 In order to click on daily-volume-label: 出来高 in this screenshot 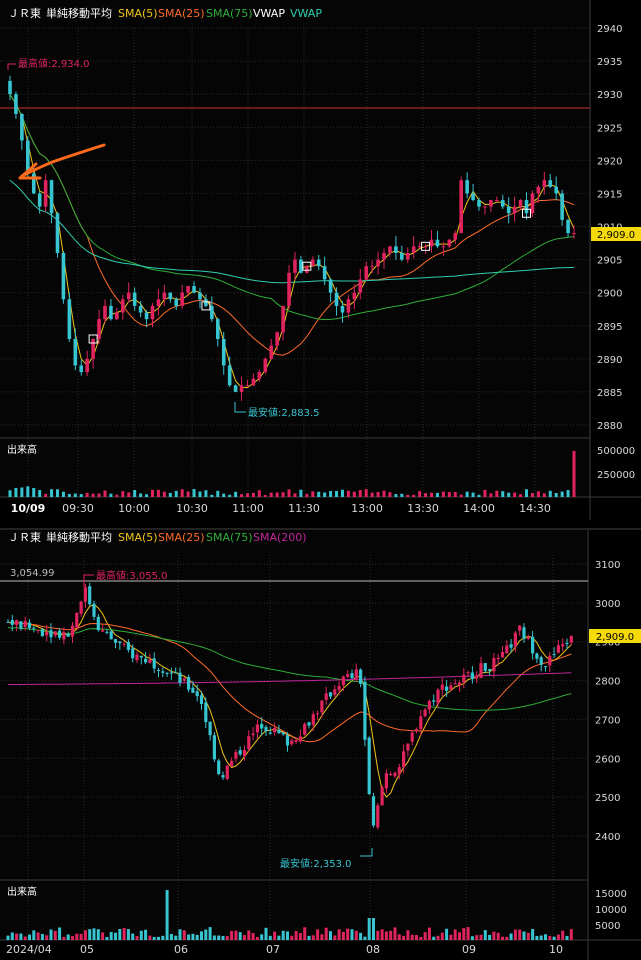, I will do `click(22, 891)`.